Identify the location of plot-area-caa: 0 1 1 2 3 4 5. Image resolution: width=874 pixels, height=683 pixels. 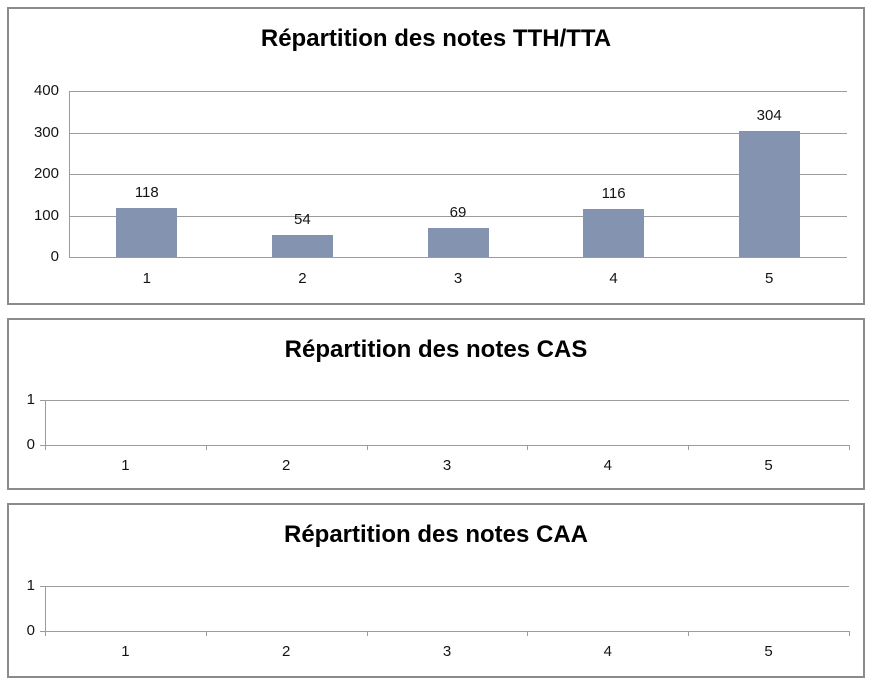
(438, 618).